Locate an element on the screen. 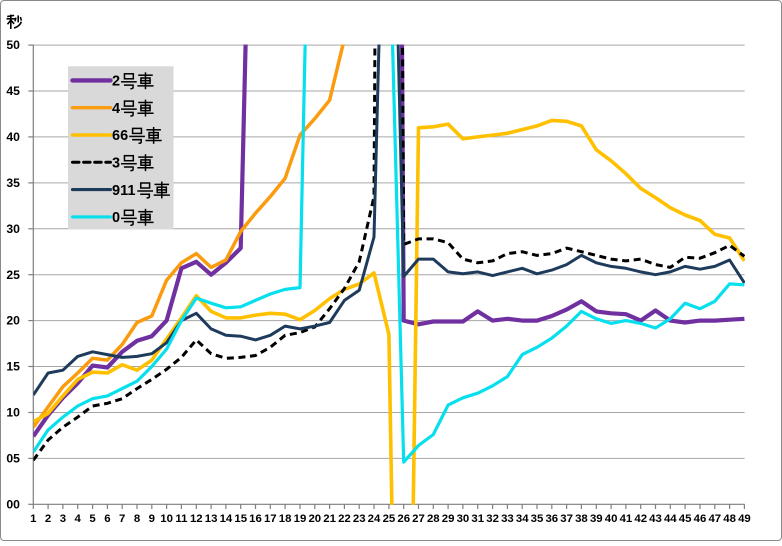 The width and height of the screenshot is (782, 546). svg-text: 36 is located at coordinates (551, 519).